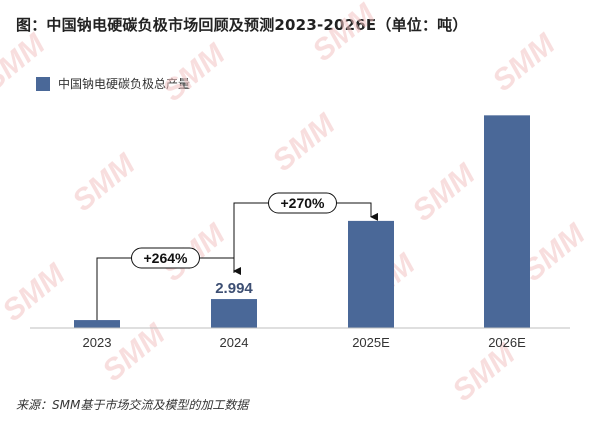 Image resolution: width=604 pixels, height=423 pixels. What do you see at coordinates (124, 84) in the screenshot?
I see `legend-label: 中国钠电硬碳负极总产量` at bounding box center [124, 84].